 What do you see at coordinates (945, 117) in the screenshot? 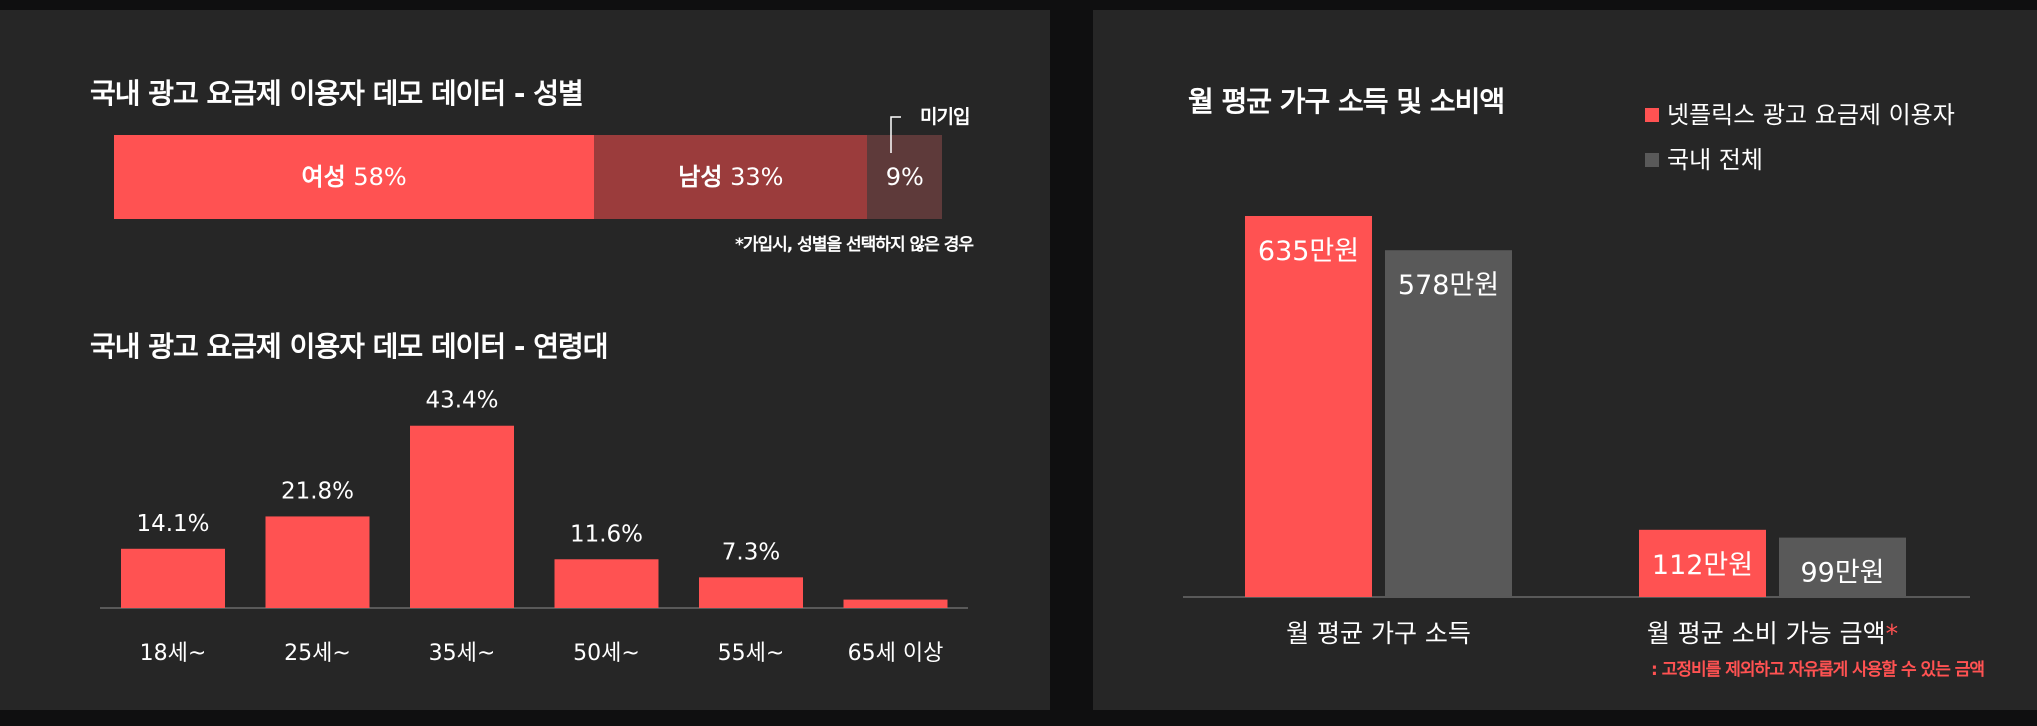
I see `unregistered-label: 미기입` at bounding box center [945, 117].